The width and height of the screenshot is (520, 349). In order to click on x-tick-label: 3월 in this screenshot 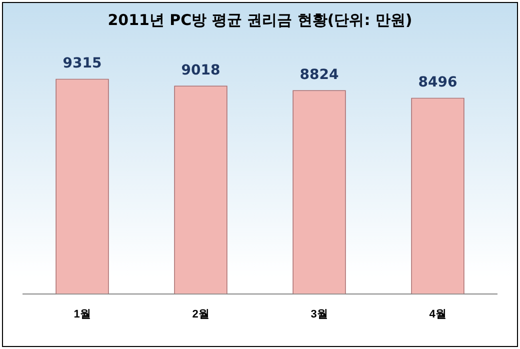, I will do `click(319, 314)`.